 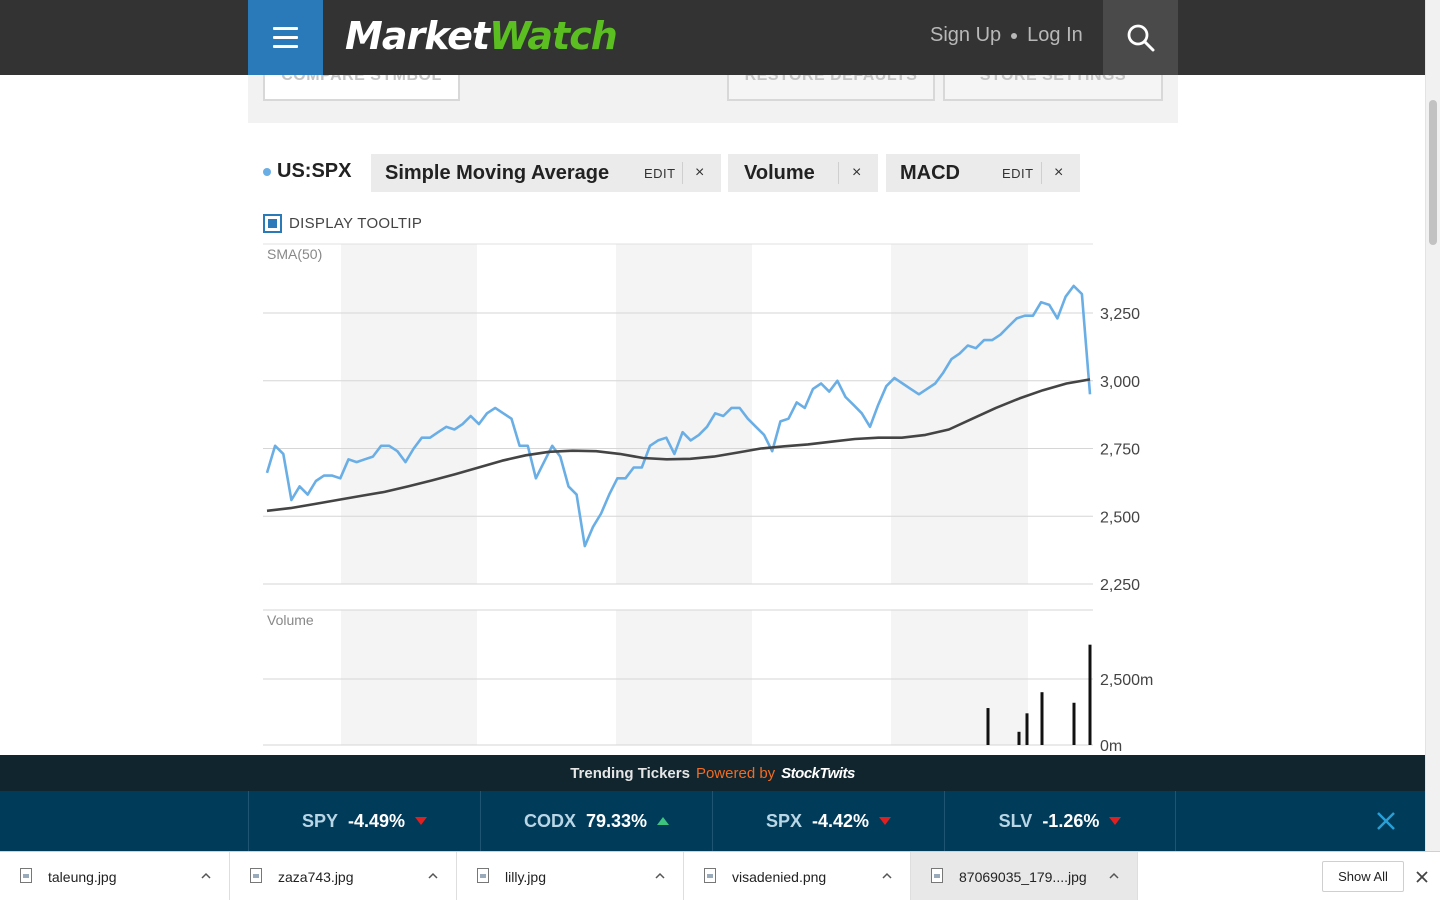 What do you see at coordinates (857, 172) in the screenshot?
I see `volume-remove-button: ×` at bounding box center [857, 172].